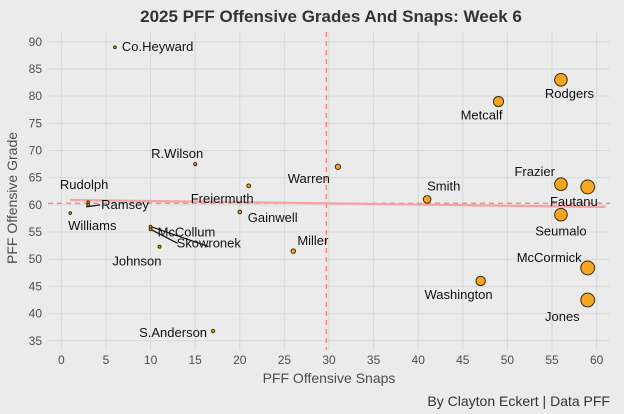 This screenshot has width=624, height=414. Describe the element at coordinates (419, 360) in the screenshot. I see `x-tick-label: 40` at that location.